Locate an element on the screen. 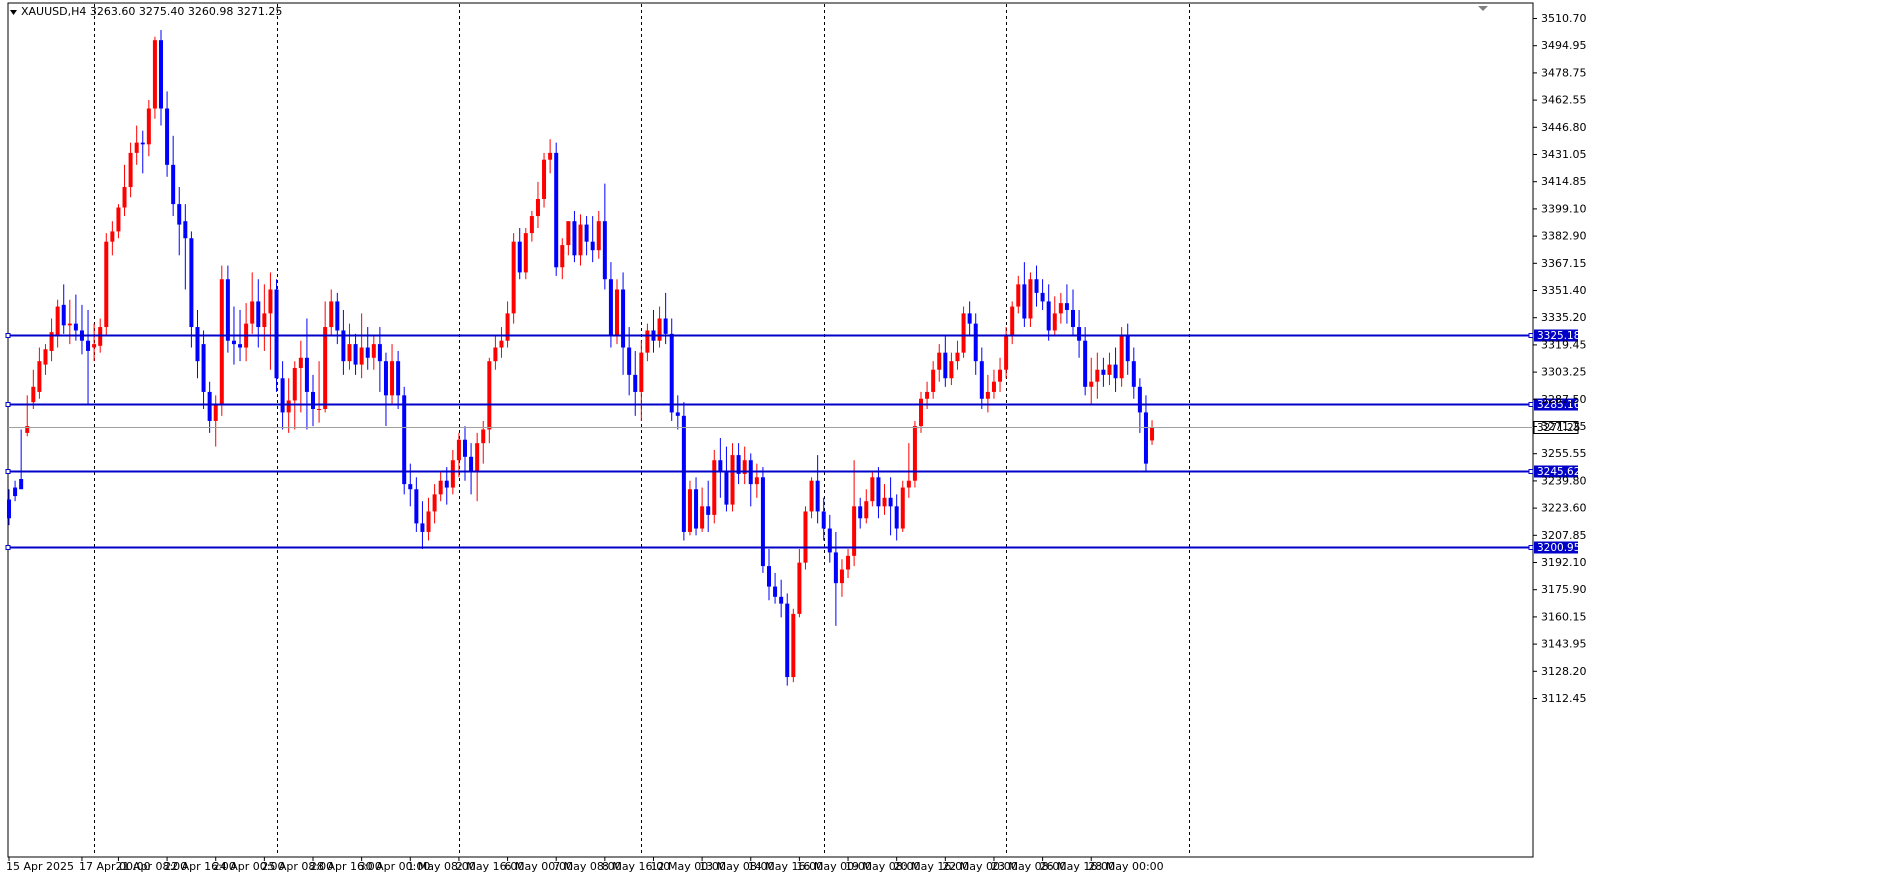 Image resolution: width=1902 pixels, height=874 pixels. current-price-label: 3271.25 is located at coordinates (1558, 428).